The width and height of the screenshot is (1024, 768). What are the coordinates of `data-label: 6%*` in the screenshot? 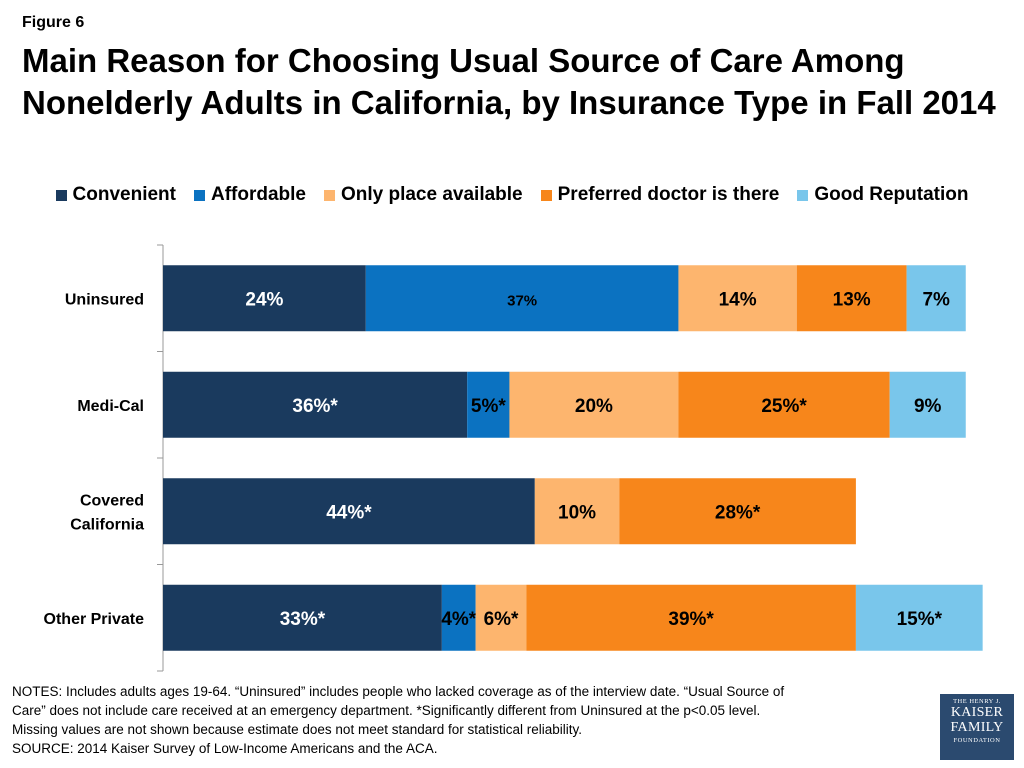 It's located at (501, 619).